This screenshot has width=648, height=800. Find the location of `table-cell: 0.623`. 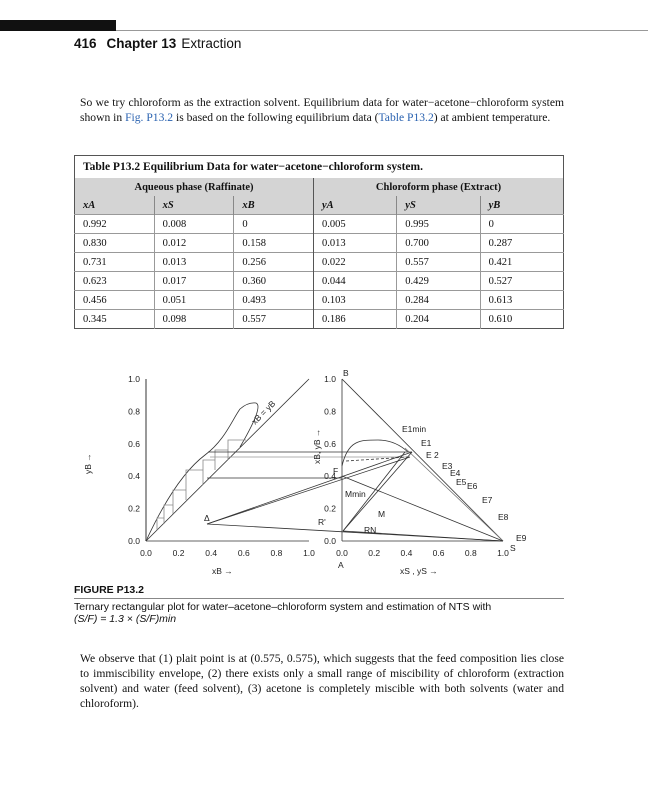

table-cell: 0.623 is located at coordinates (114, 281).